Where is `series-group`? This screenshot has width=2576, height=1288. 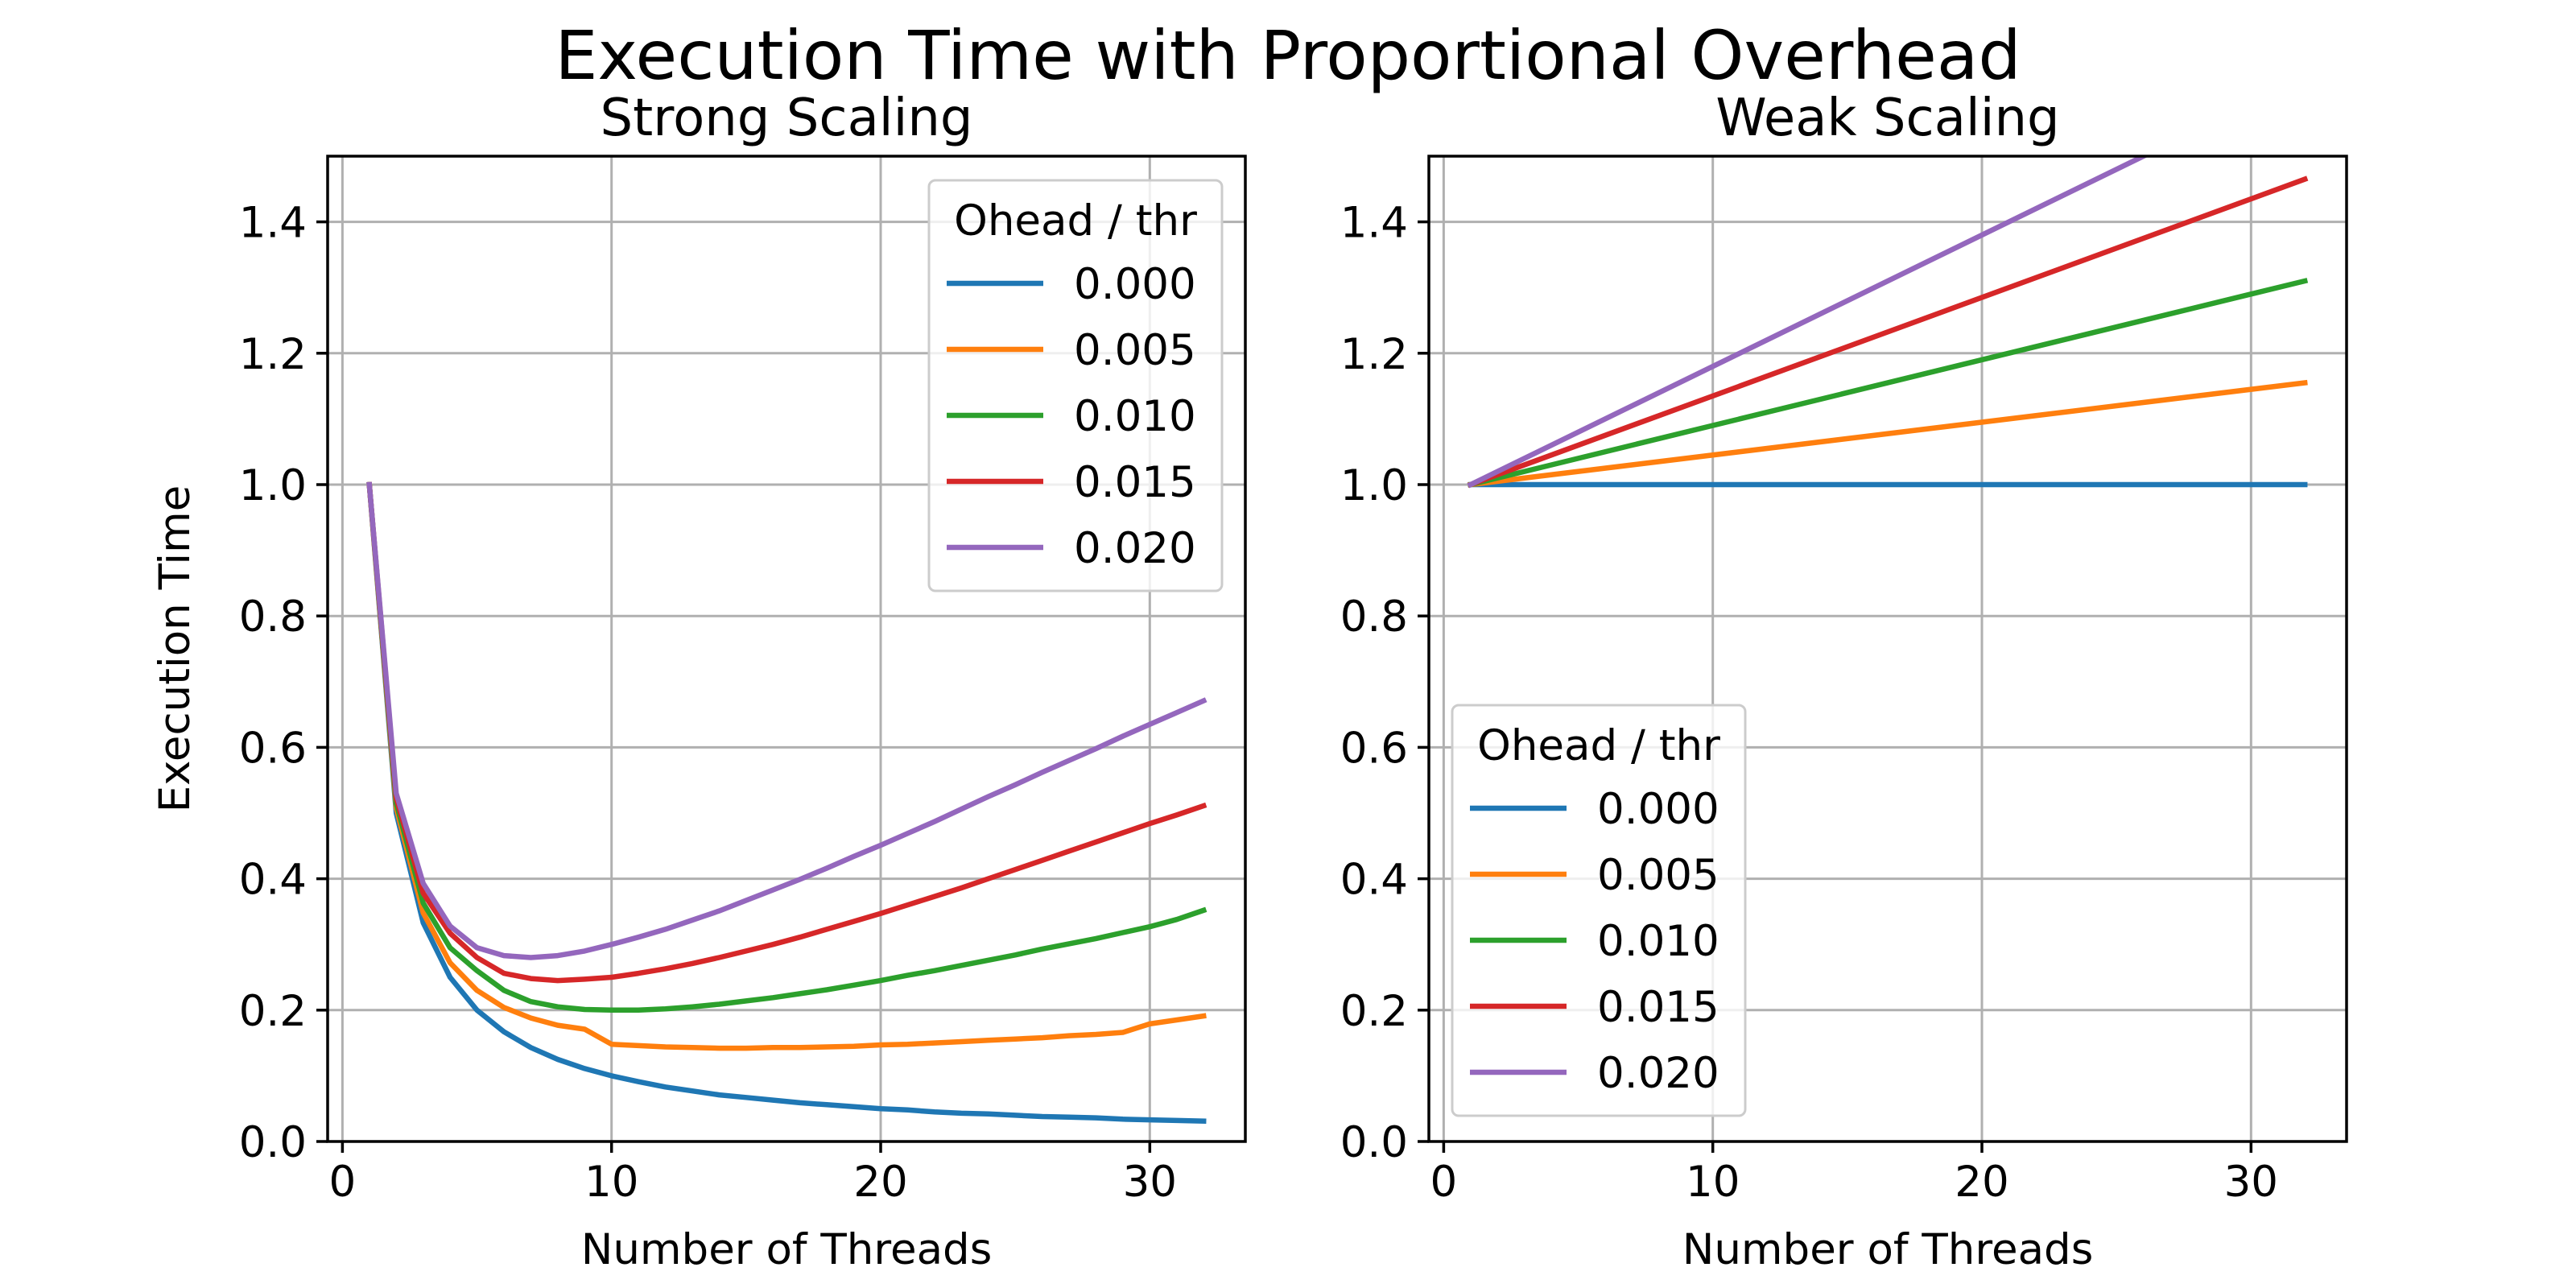 series-group is located at coordinates (1888, 322).